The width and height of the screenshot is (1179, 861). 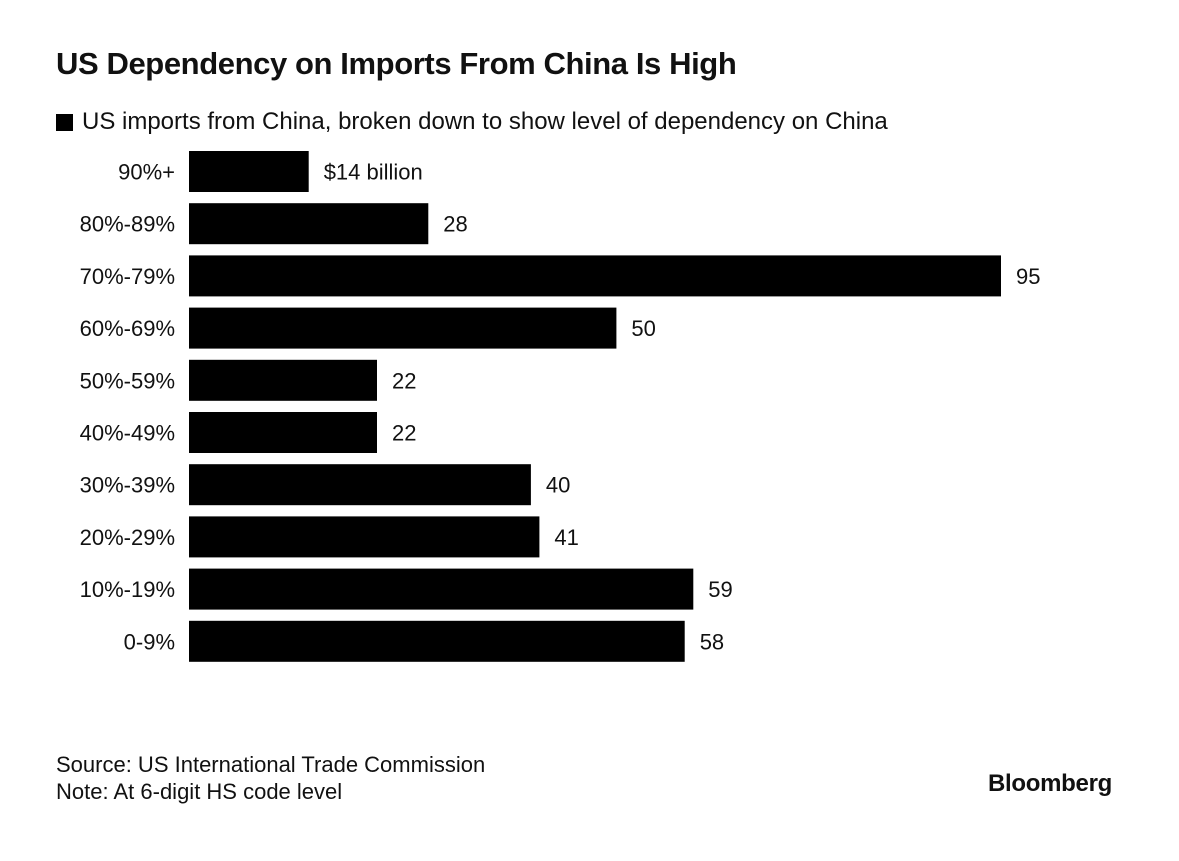 What do you see at coordinates (712, 641) in the screenshot?
I see `value-label: 58` at bounding box center [712, 641].